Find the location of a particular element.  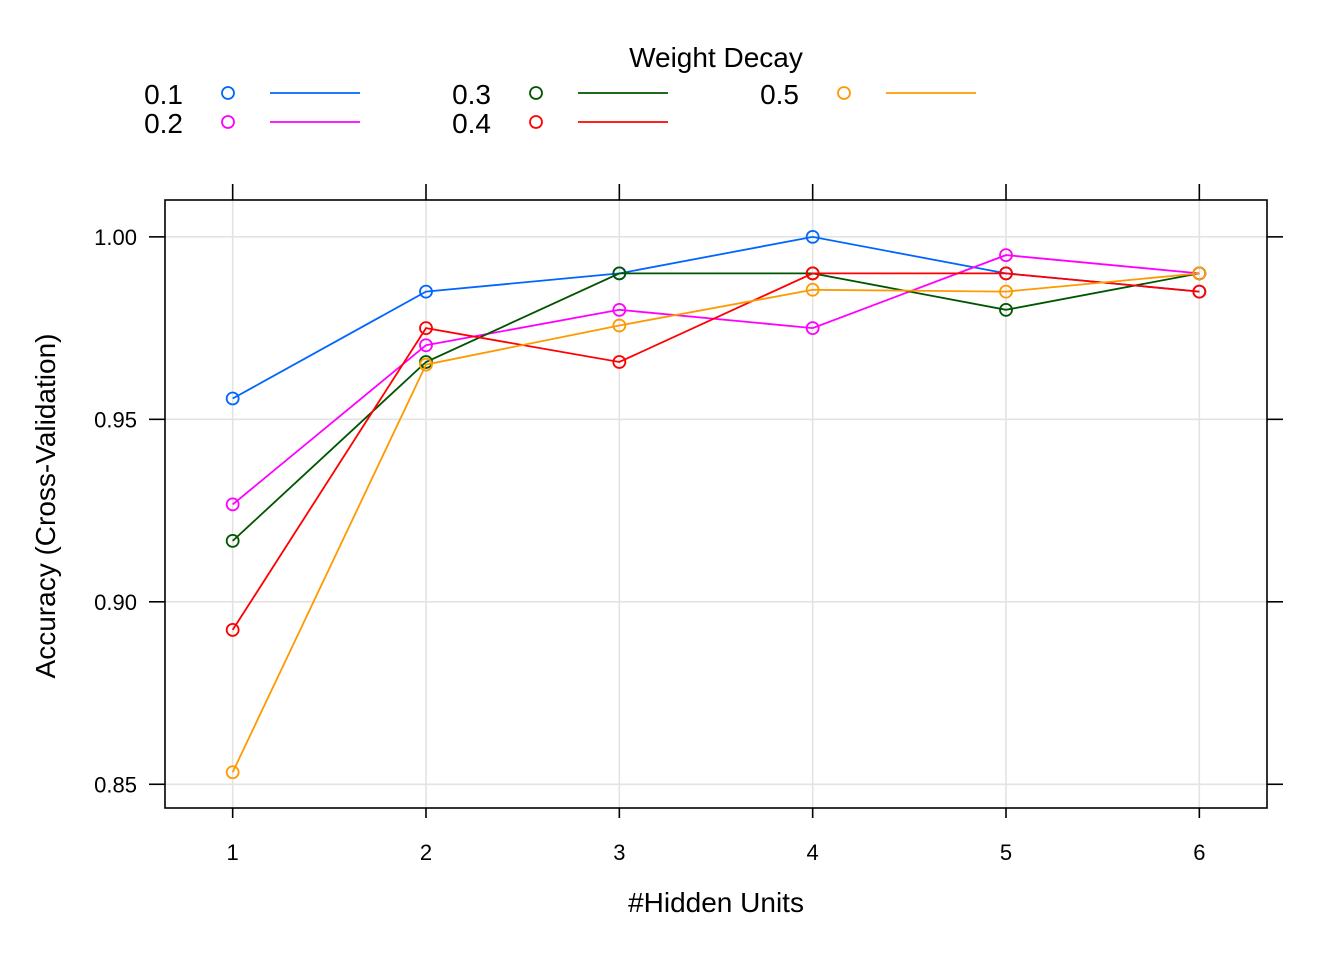

legend-label: 0.1 is located at coordinates (163, 94).